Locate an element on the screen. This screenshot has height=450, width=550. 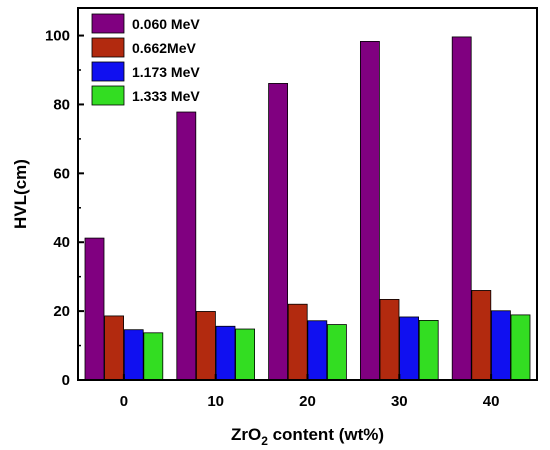
legend-entry-label: 1.173 MeV is located at coordinates (166, 72).